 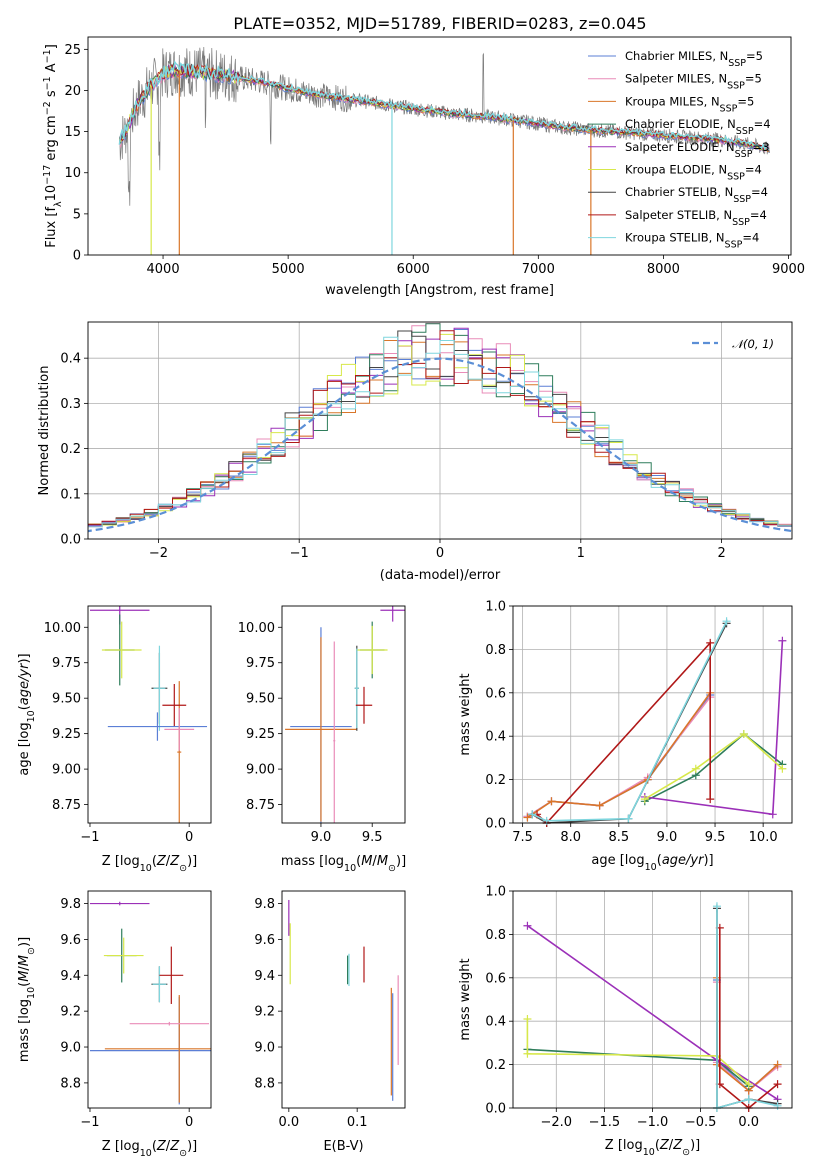 What do you see at coordinates (27, 999) in the screenshot?
I see `y-axis-label: mass [log10(M/M⊙)]` at bounding box center [27, 999].